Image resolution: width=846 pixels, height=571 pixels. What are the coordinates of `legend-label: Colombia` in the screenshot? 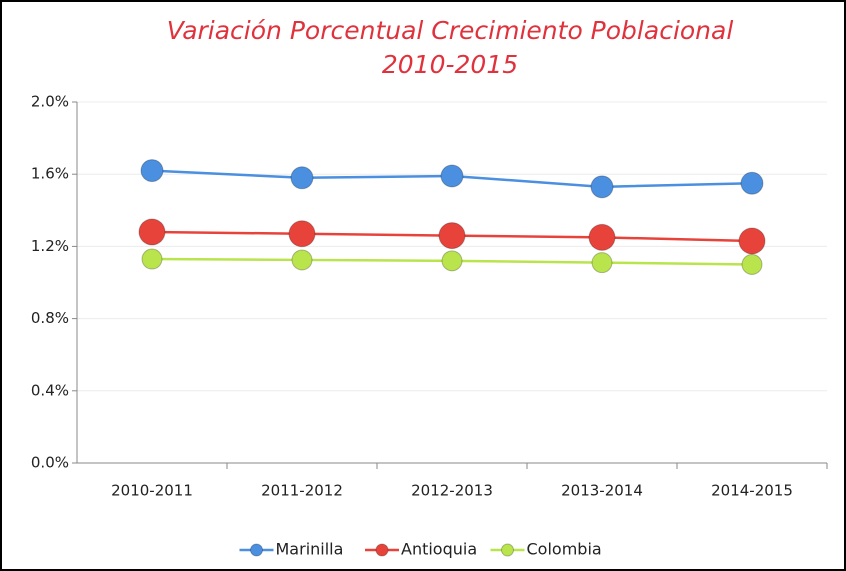 It's located at (564, 549).